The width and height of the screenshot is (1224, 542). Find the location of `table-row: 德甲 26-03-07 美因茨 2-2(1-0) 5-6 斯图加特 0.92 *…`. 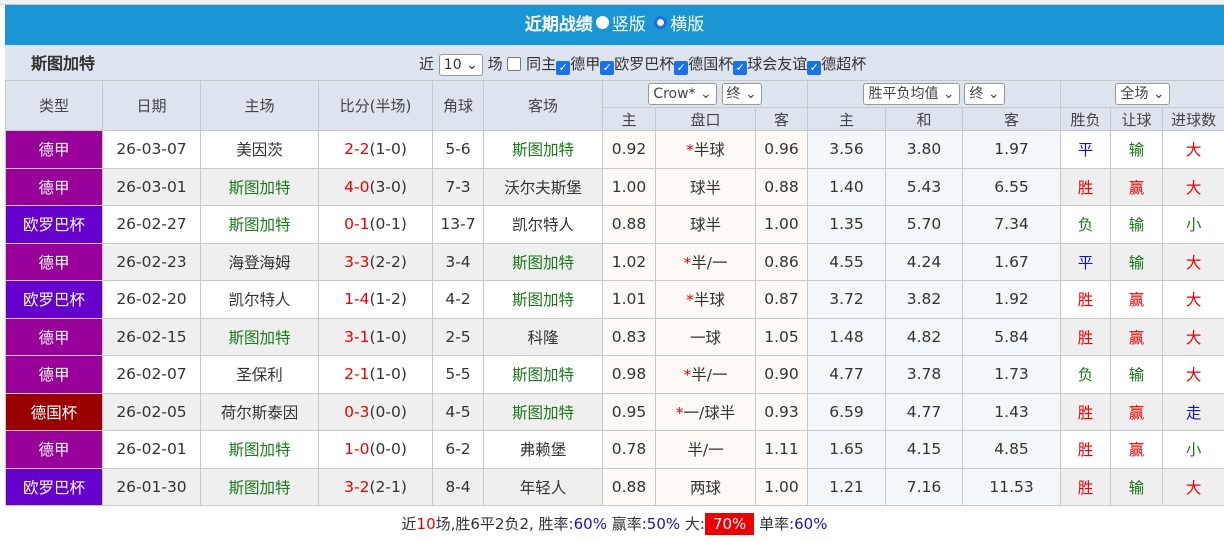

table-row: 德甲 26-03-07 美因茨 2-2(1-0) 5-6 斯图加特 0.92 *… is located at coordinates (615, 150).